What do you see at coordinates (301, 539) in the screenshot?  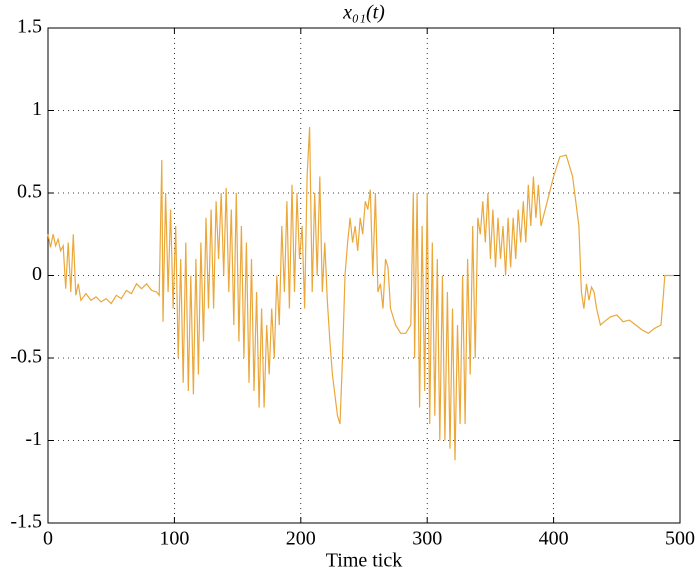 I see `x-tick-label: 200` at bounding box center [301, 539].